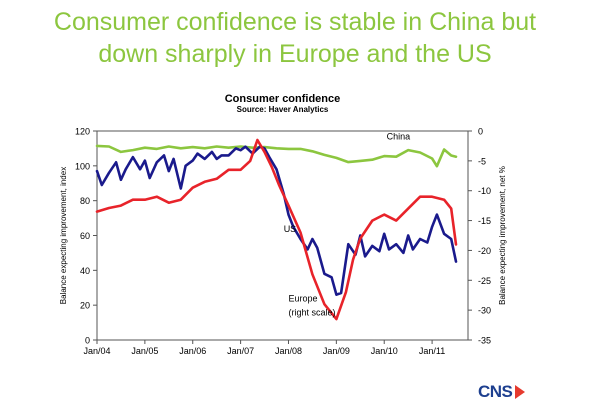  I want to click on annotation-label-3: Europe, so click(302, 299).